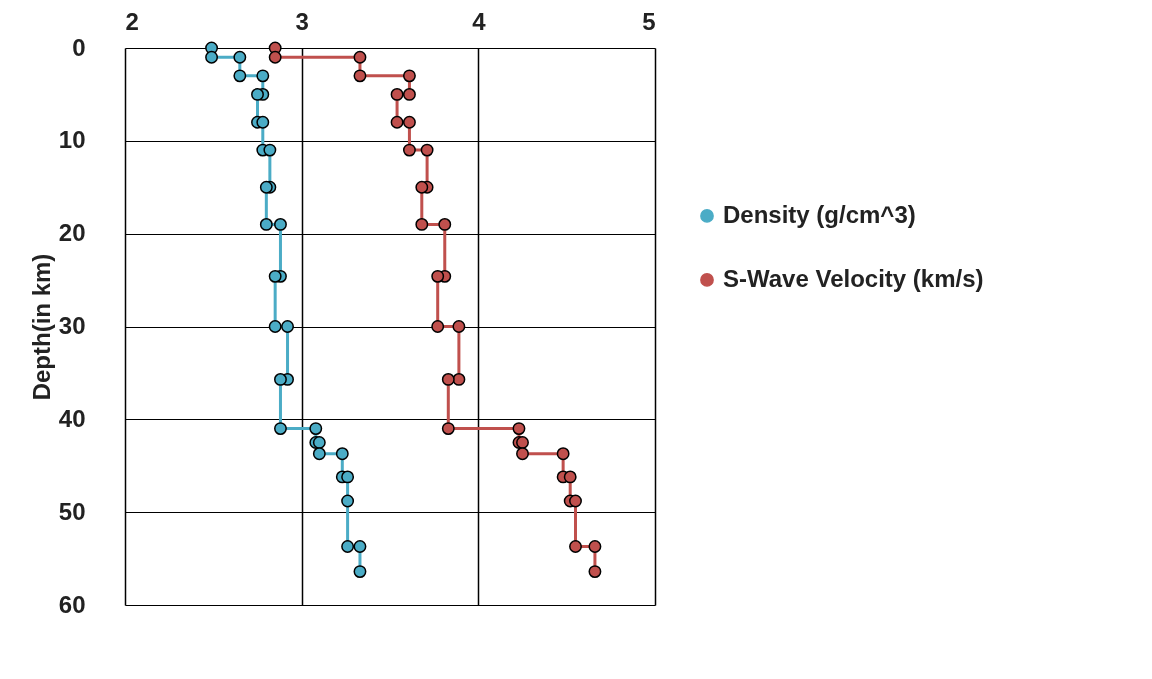 Image resolution: width=1152 pixels, height=679 pixels. Describe the element at coordinates (853, 278) in the screenshot. I see `legend-label: S-Wave Velocity (km/s)` at that location.